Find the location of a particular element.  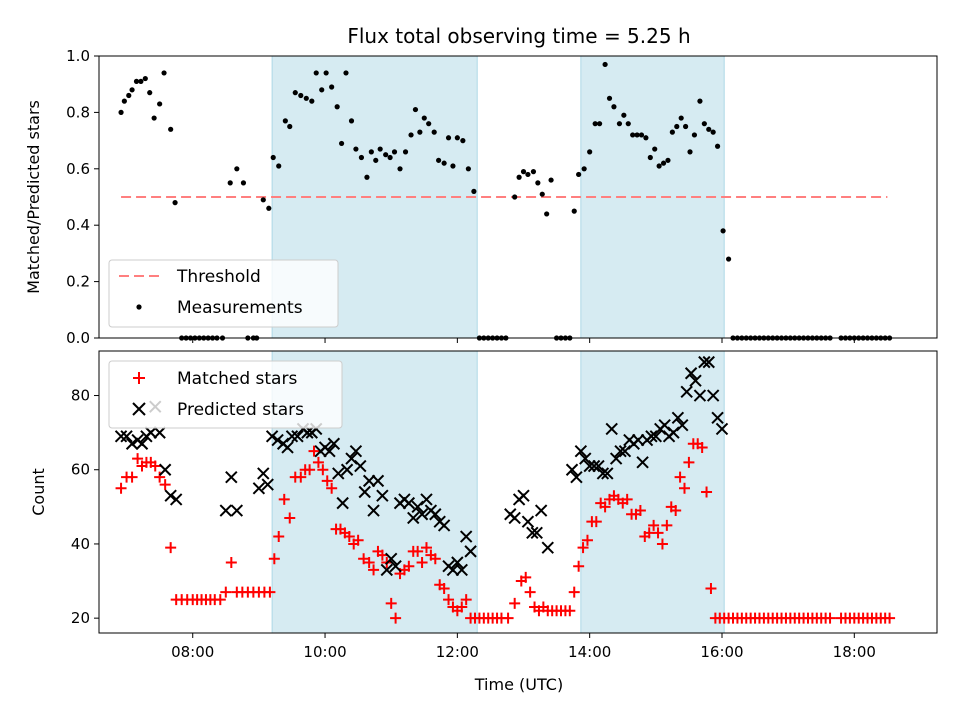

bottom-legend: Matched stars Predicted stars is located at coordinates (225, 394).